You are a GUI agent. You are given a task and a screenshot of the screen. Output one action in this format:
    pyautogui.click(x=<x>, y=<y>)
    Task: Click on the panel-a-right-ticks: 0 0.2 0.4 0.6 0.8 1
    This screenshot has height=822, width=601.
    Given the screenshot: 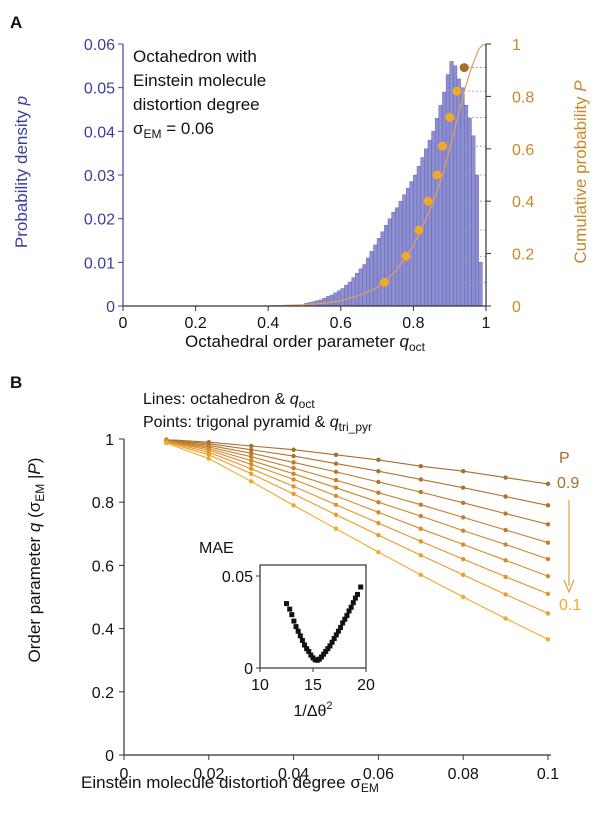 What is the action you would take?
    pyautogui.click(x=510, y=176)
    